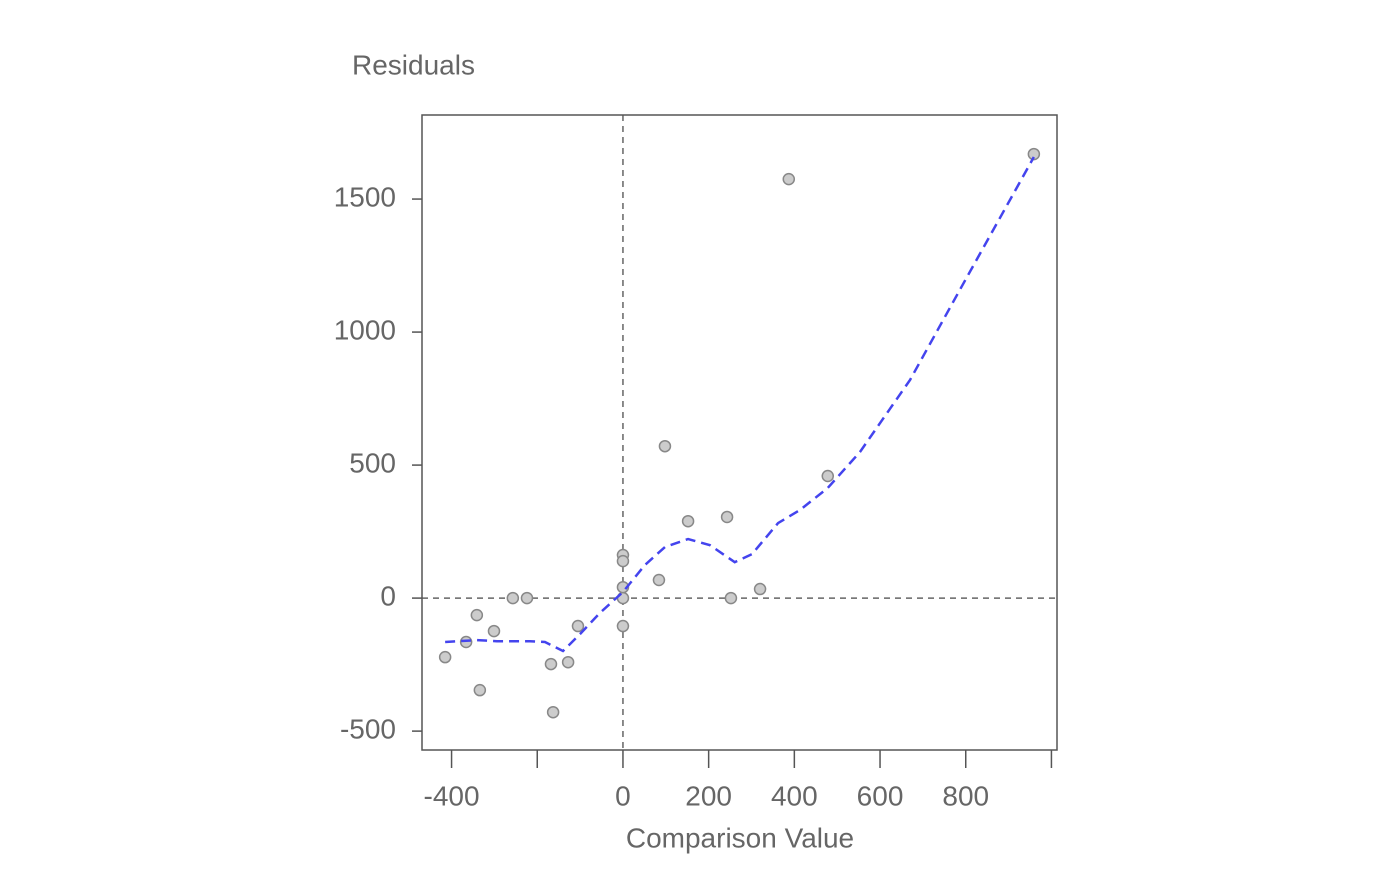 The height and width of the screenshot is (871, 1400). I want to click on y-tick-label: 1000, so click(365, 329).